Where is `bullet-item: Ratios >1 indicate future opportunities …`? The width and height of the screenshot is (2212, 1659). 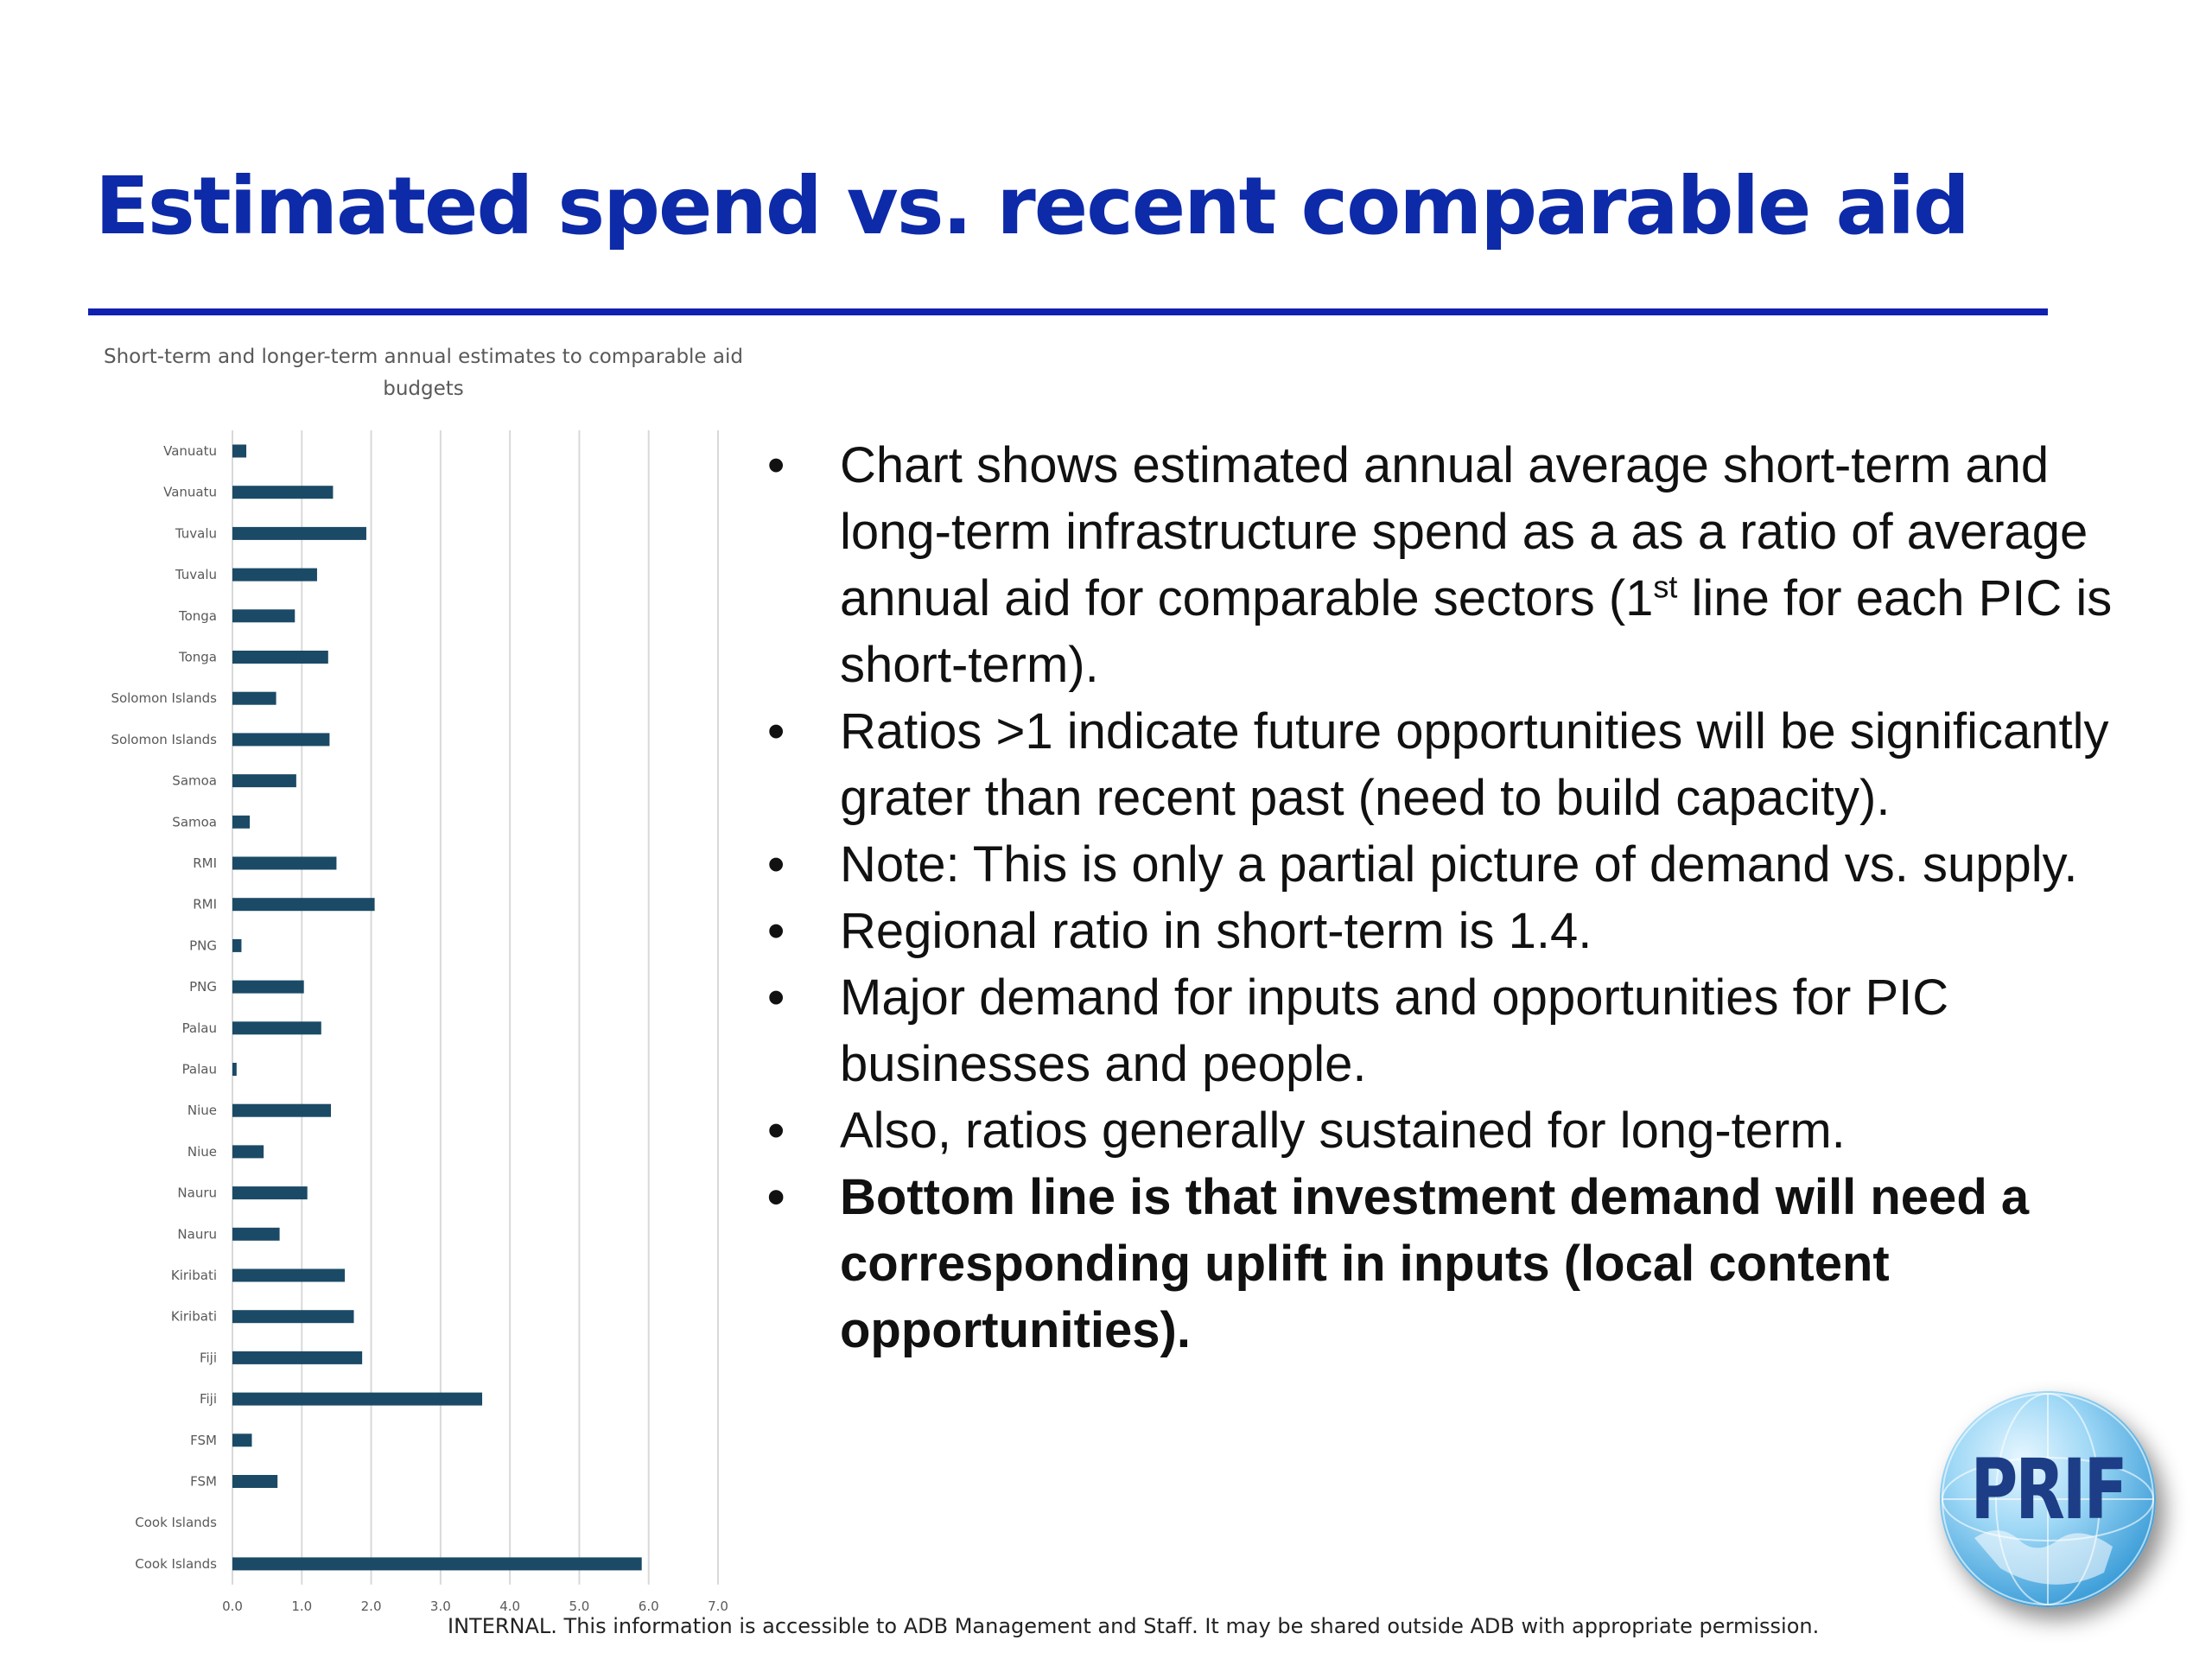 bullet-item: Ratios >1 indicate future opportunities … is located at coordinates (1451, 764).